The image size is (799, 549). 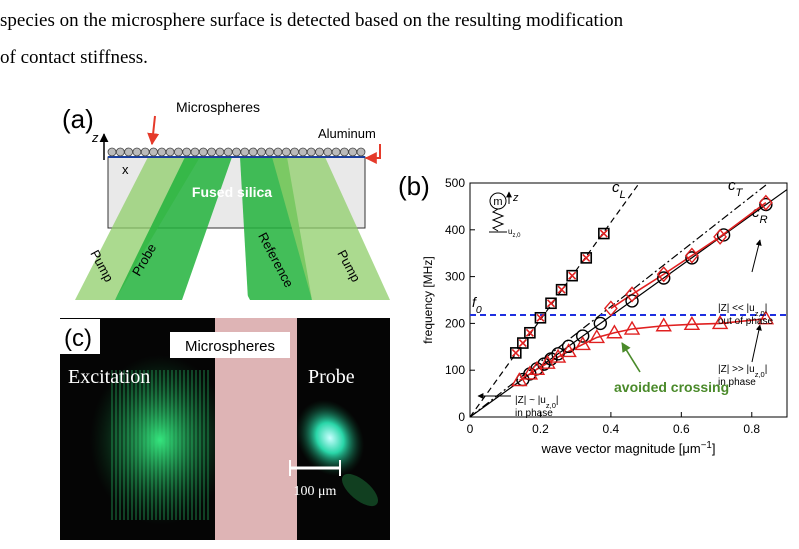 I want to click on y-tick-label: 0, so click(x=461, y=417).